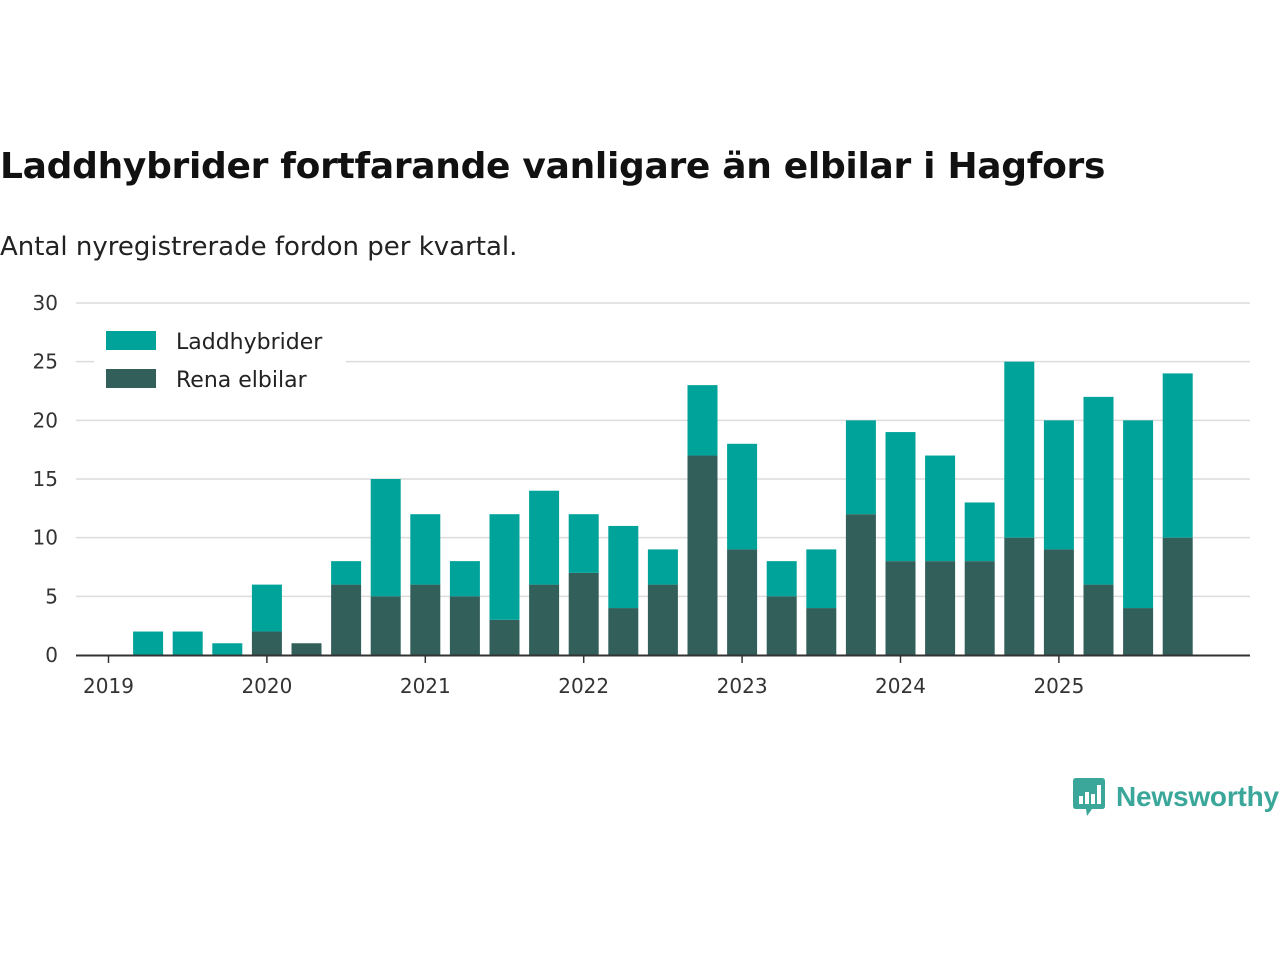 This screenshot has height=960, width=1280. Describe the element at coordinates (583, 686) in the screenshot. I see `x-tick-label-2022: 2022` at that location.